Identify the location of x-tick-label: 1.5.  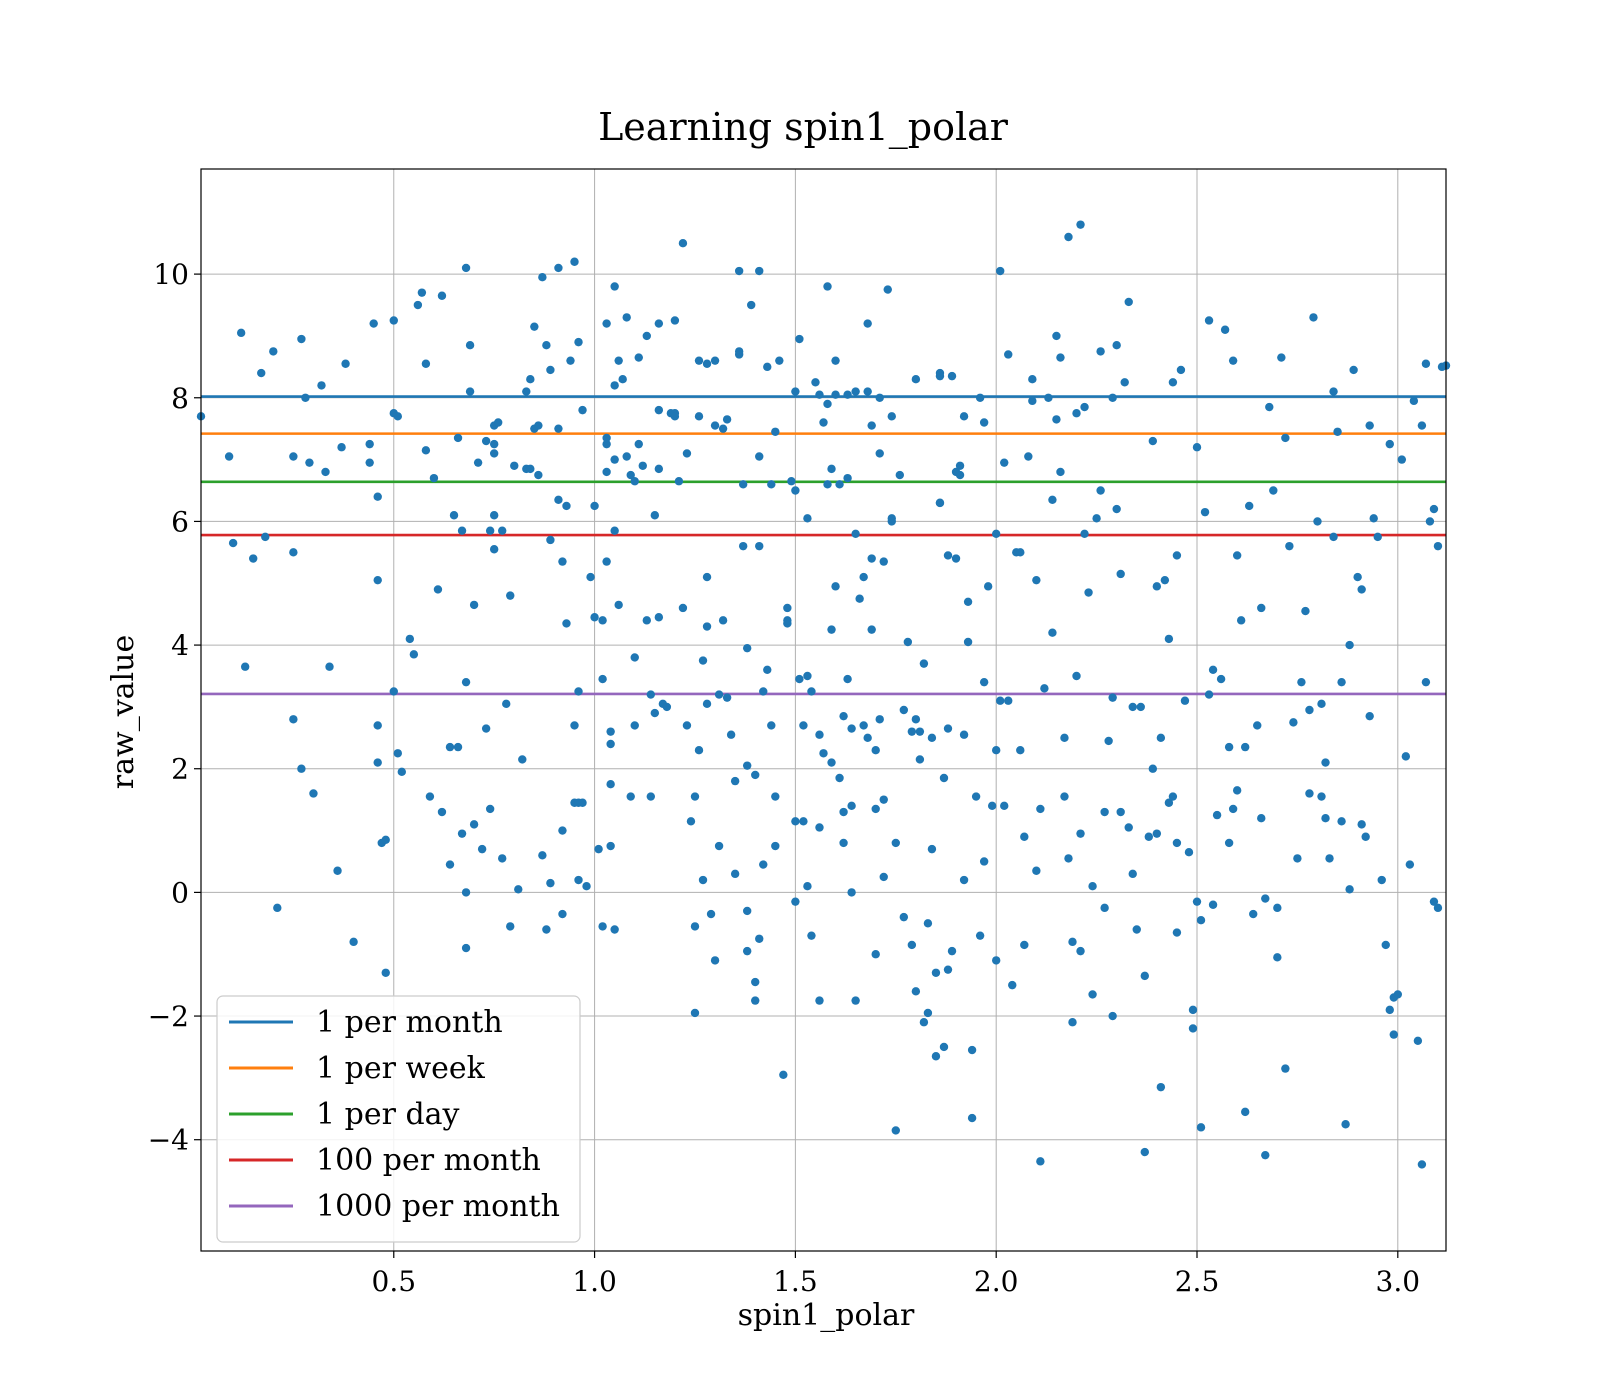
(795, 1281).